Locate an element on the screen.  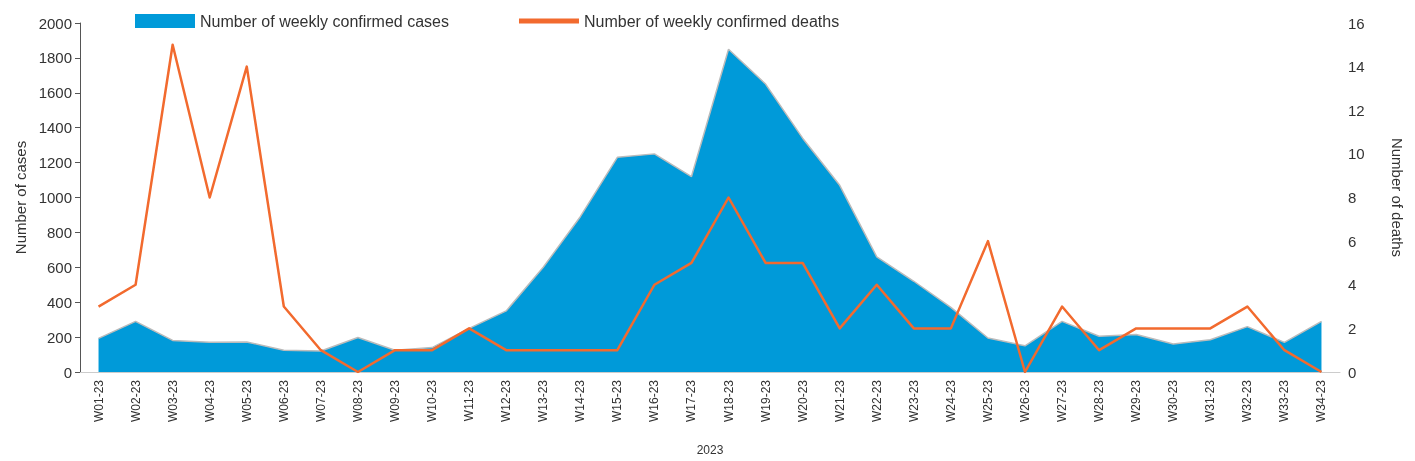
legend-label: Number of weekly confirmed cases is located at coordinates (324, 21).